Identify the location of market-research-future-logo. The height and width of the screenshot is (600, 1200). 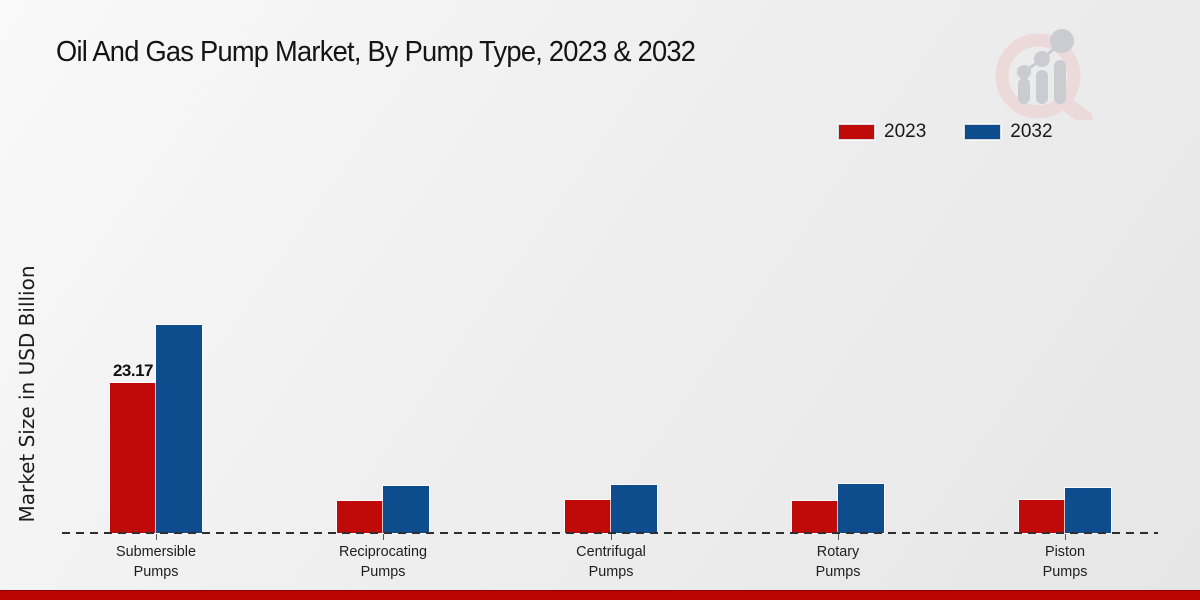
(1044, 74).